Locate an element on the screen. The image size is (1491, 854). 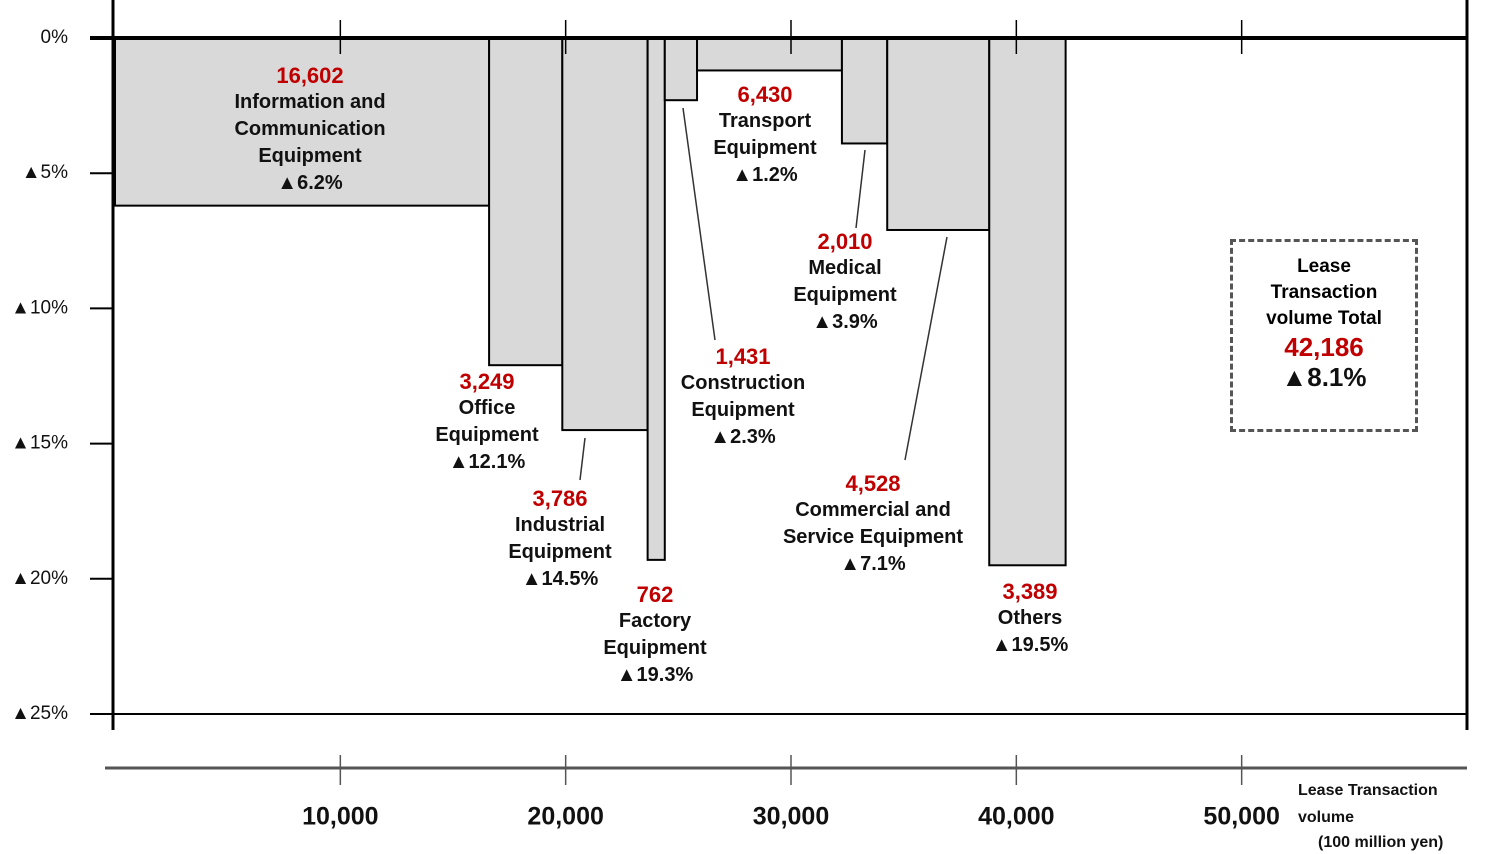
volume-label: 16,602 is located at coordinates (310, 75).